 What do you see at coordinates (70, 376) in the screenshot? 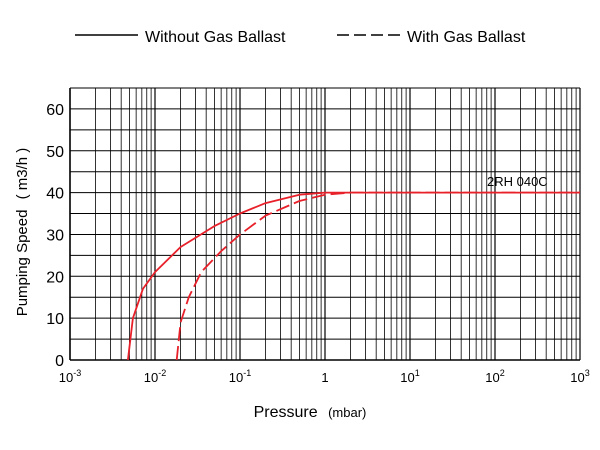
I see `x-tick-label: 10⁻³` at bounding box center [70, 376].